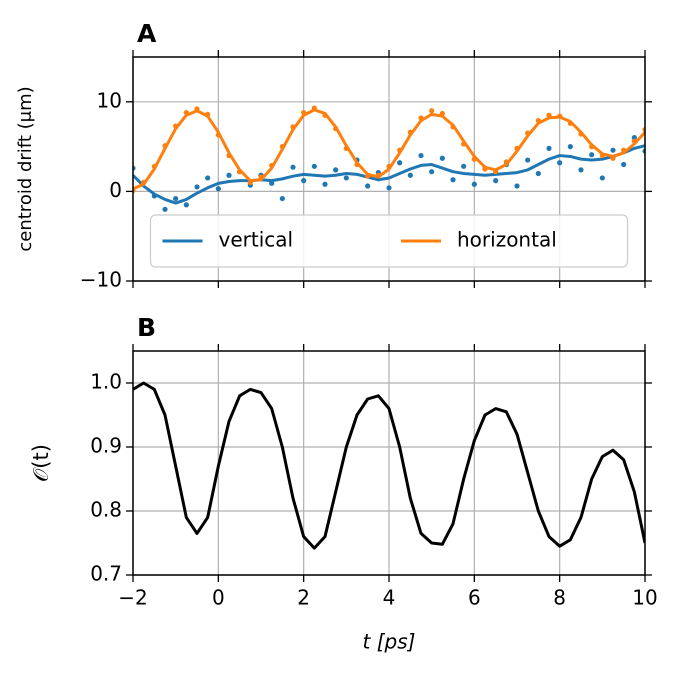 The height and width of the screenshot is (684, 684). Describe the element at coordinates (147, 33) in the screenshot. I see `panel-title: A` at that location.